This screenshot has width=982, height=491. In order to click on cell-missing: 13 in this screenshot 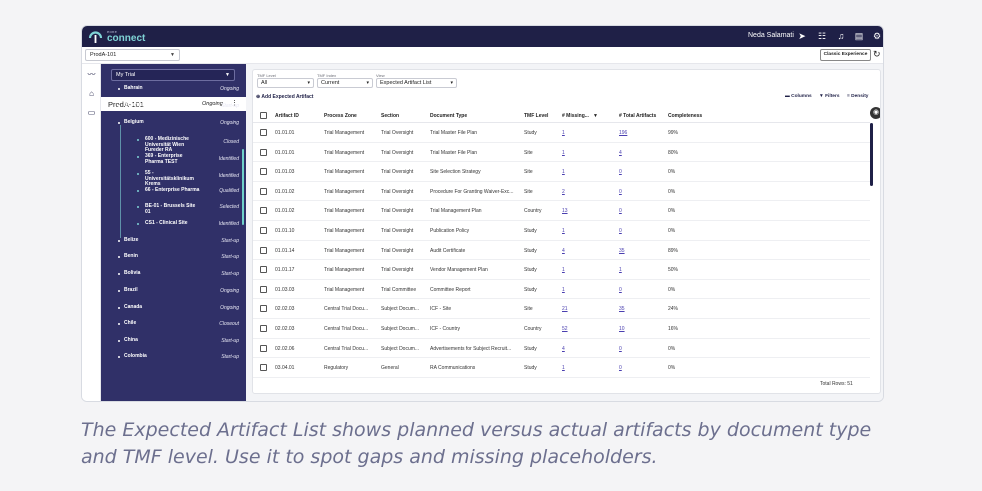, I will do `click(565, 211)`.